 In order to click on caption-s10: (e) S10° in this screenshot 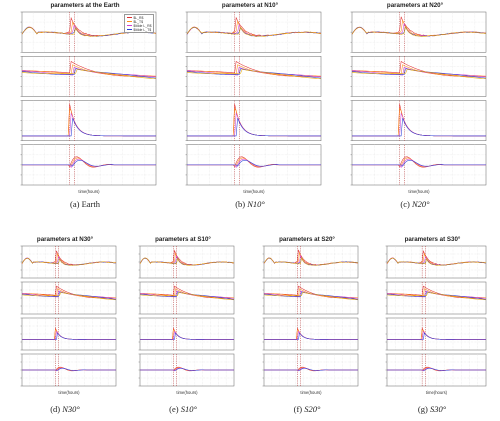, I will do `click(183, 409)`.